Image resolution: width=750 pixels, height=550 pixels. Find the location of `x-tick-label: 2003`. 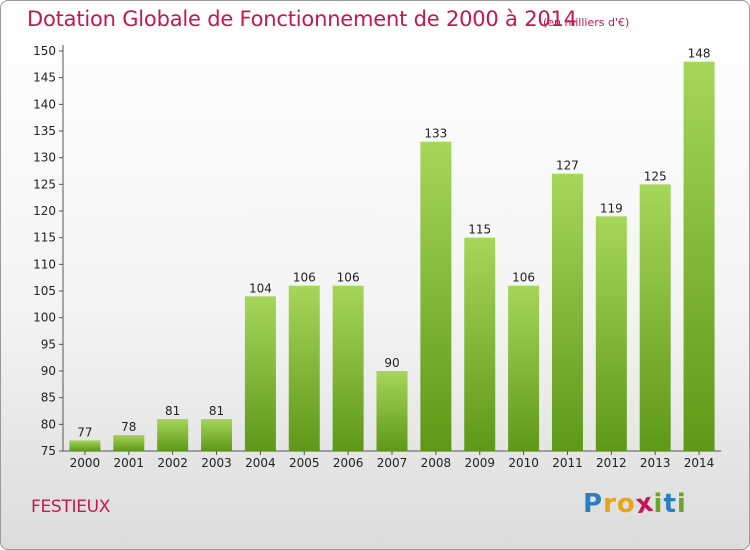

x-tick-label: 2003 is located at coordinates (216, 463).